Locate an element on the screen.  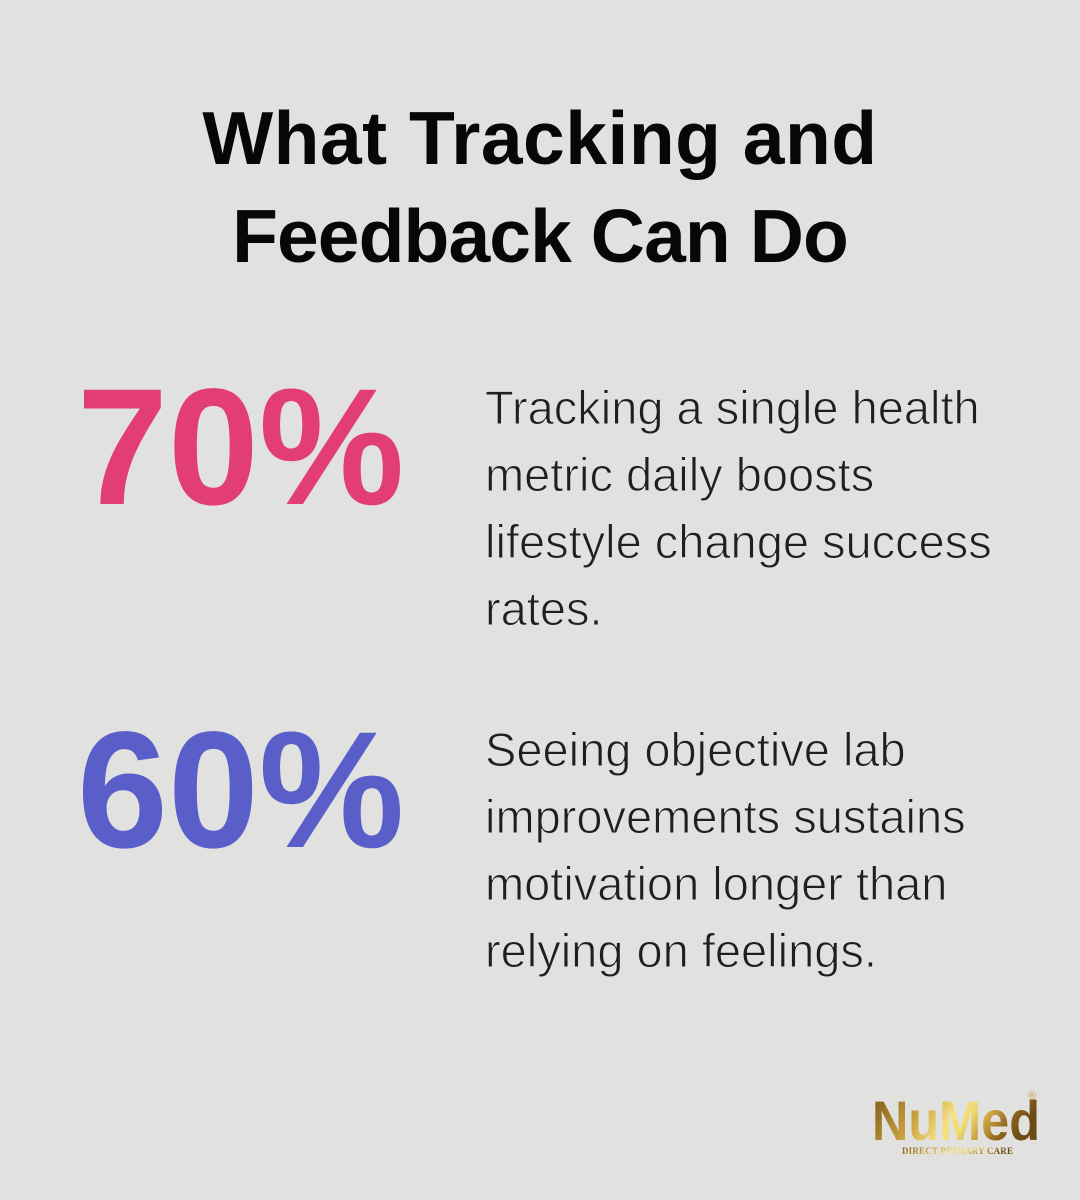
svg-text: DIRECT PRIMARY CARE is located at coordinates (958, 1151).